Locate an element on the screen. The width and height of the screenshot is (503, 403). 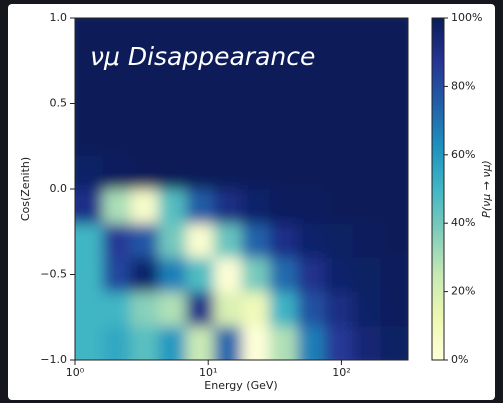
annotation-title: νμ Disappearance is located at coordinates (202, 56).